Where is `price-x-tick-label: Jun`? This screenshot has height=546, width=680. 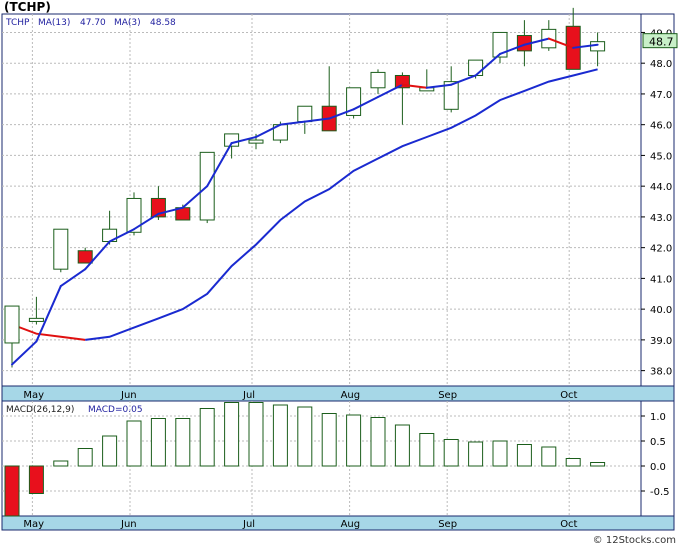 price-x-tick-label: Jun is located at coordinates (128, 395).